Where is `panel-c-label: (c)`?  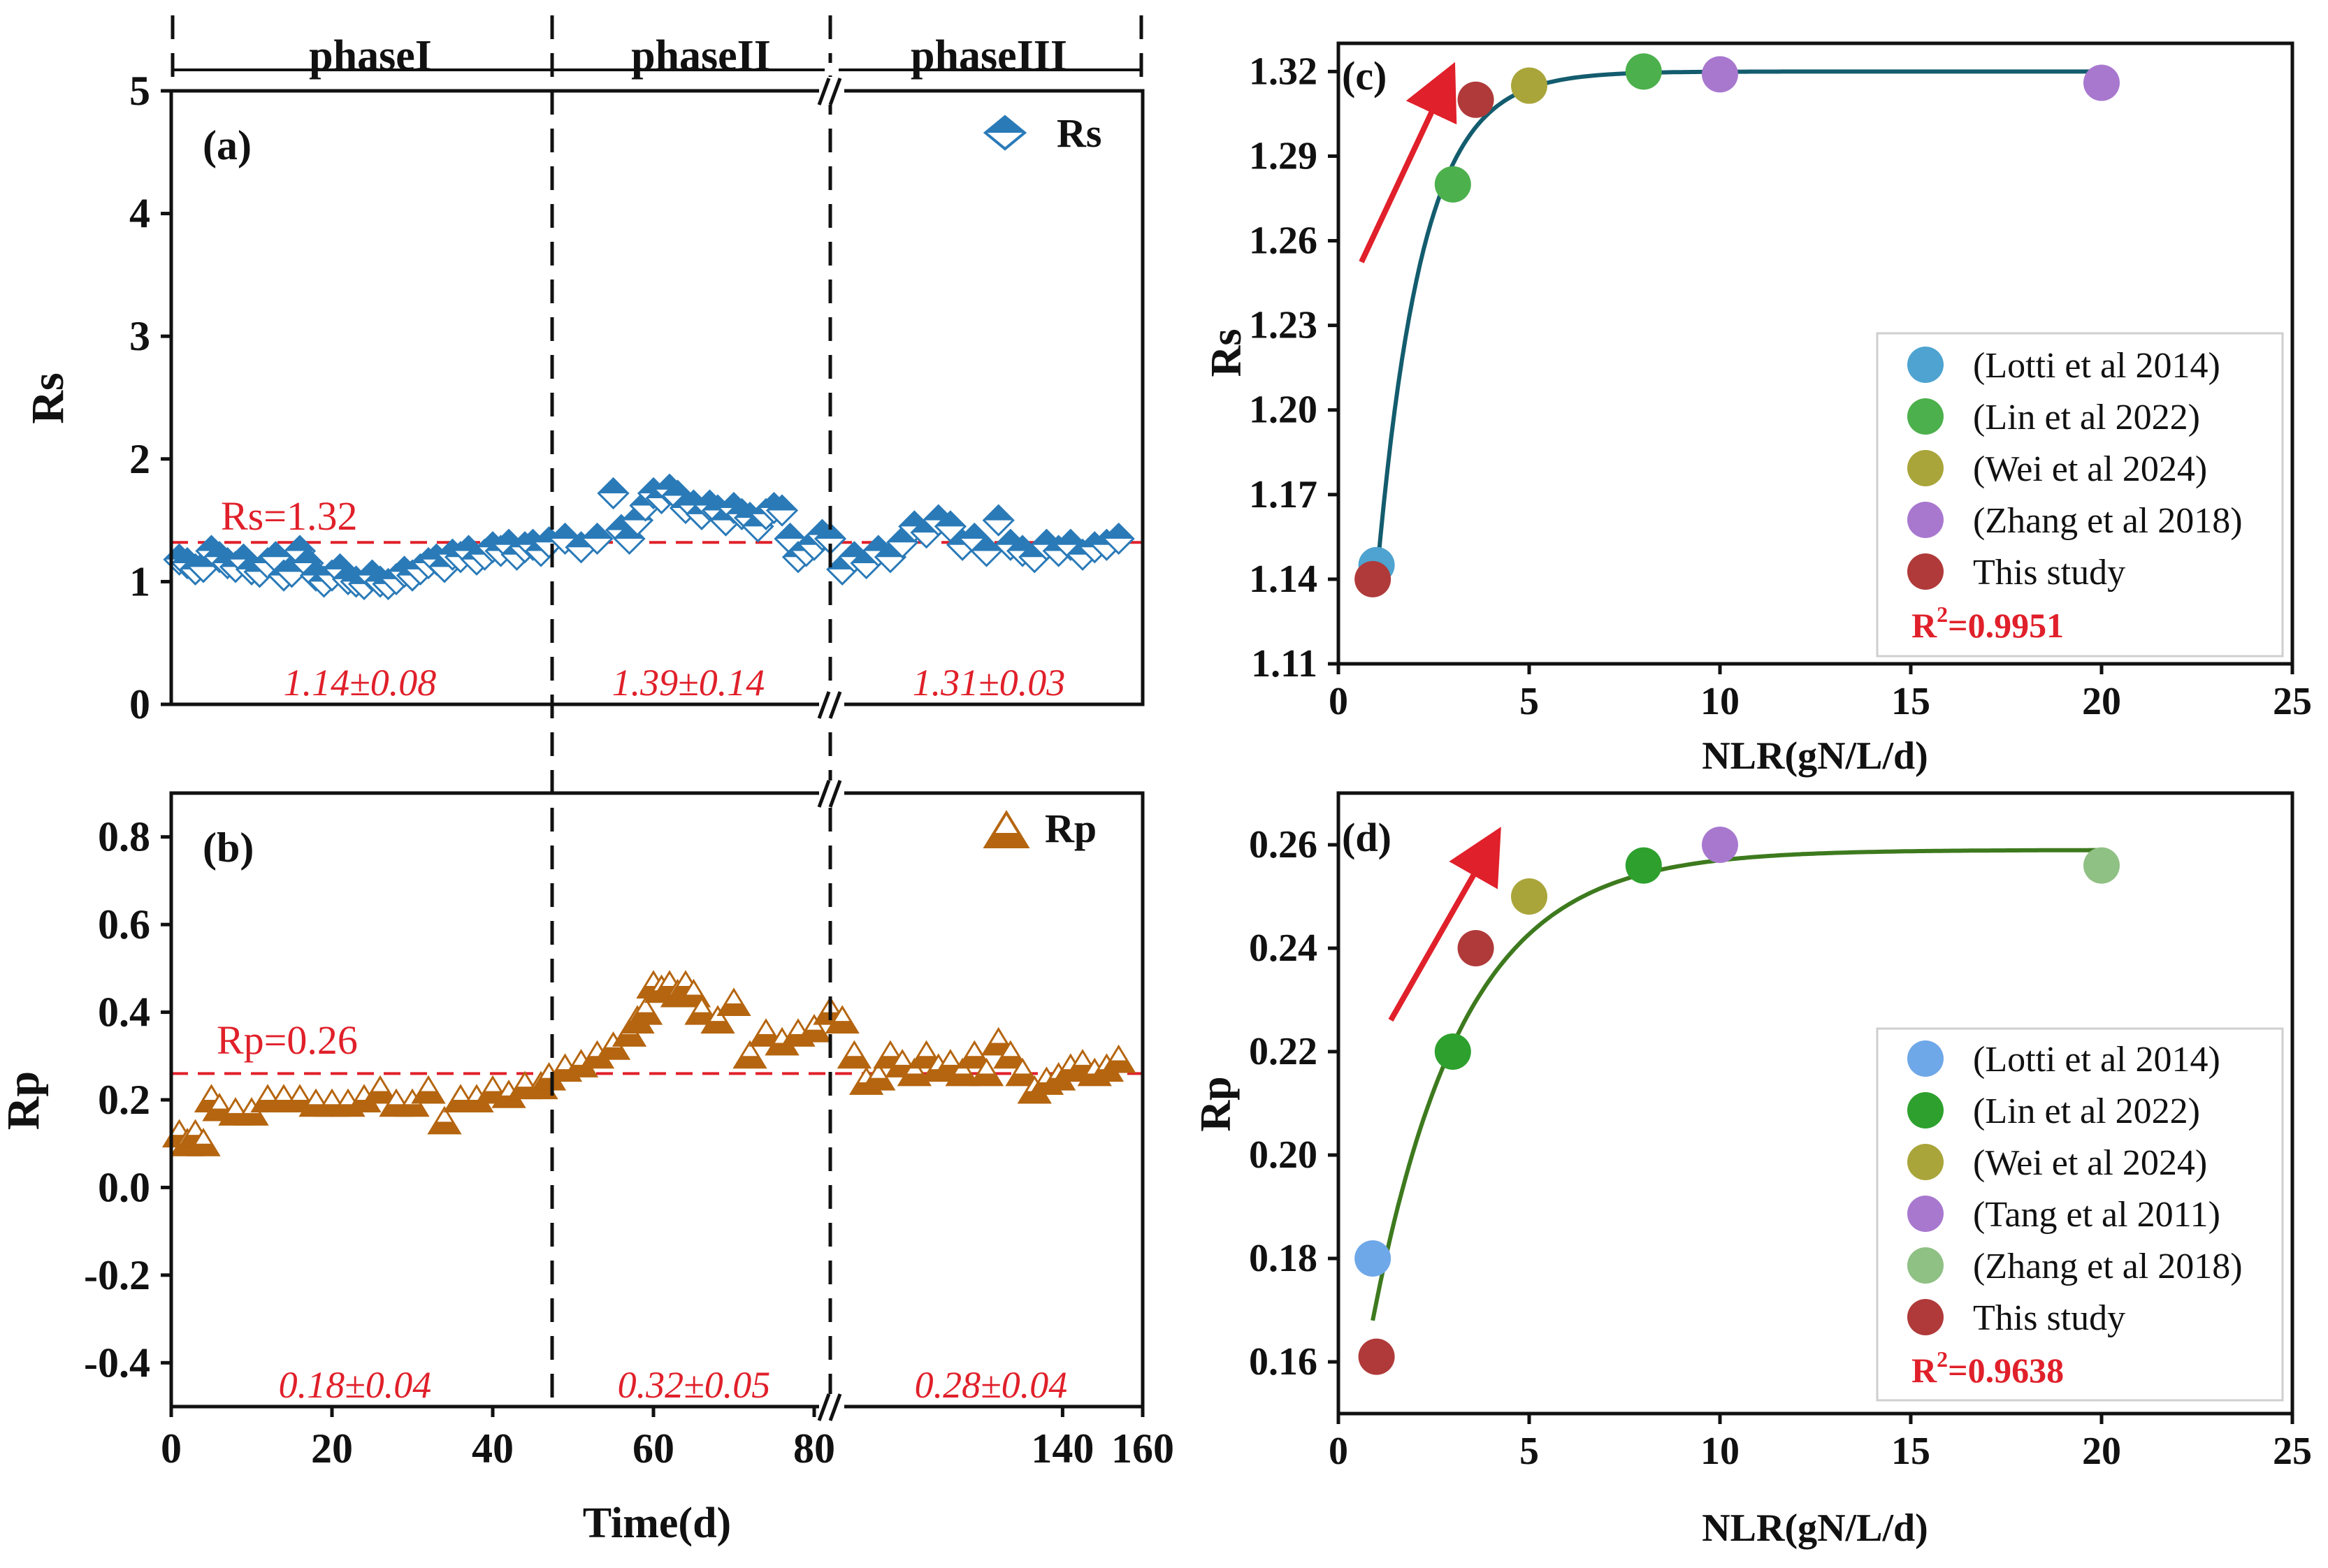 panel-c-label: (c) is located at coordinates (1364, 76).